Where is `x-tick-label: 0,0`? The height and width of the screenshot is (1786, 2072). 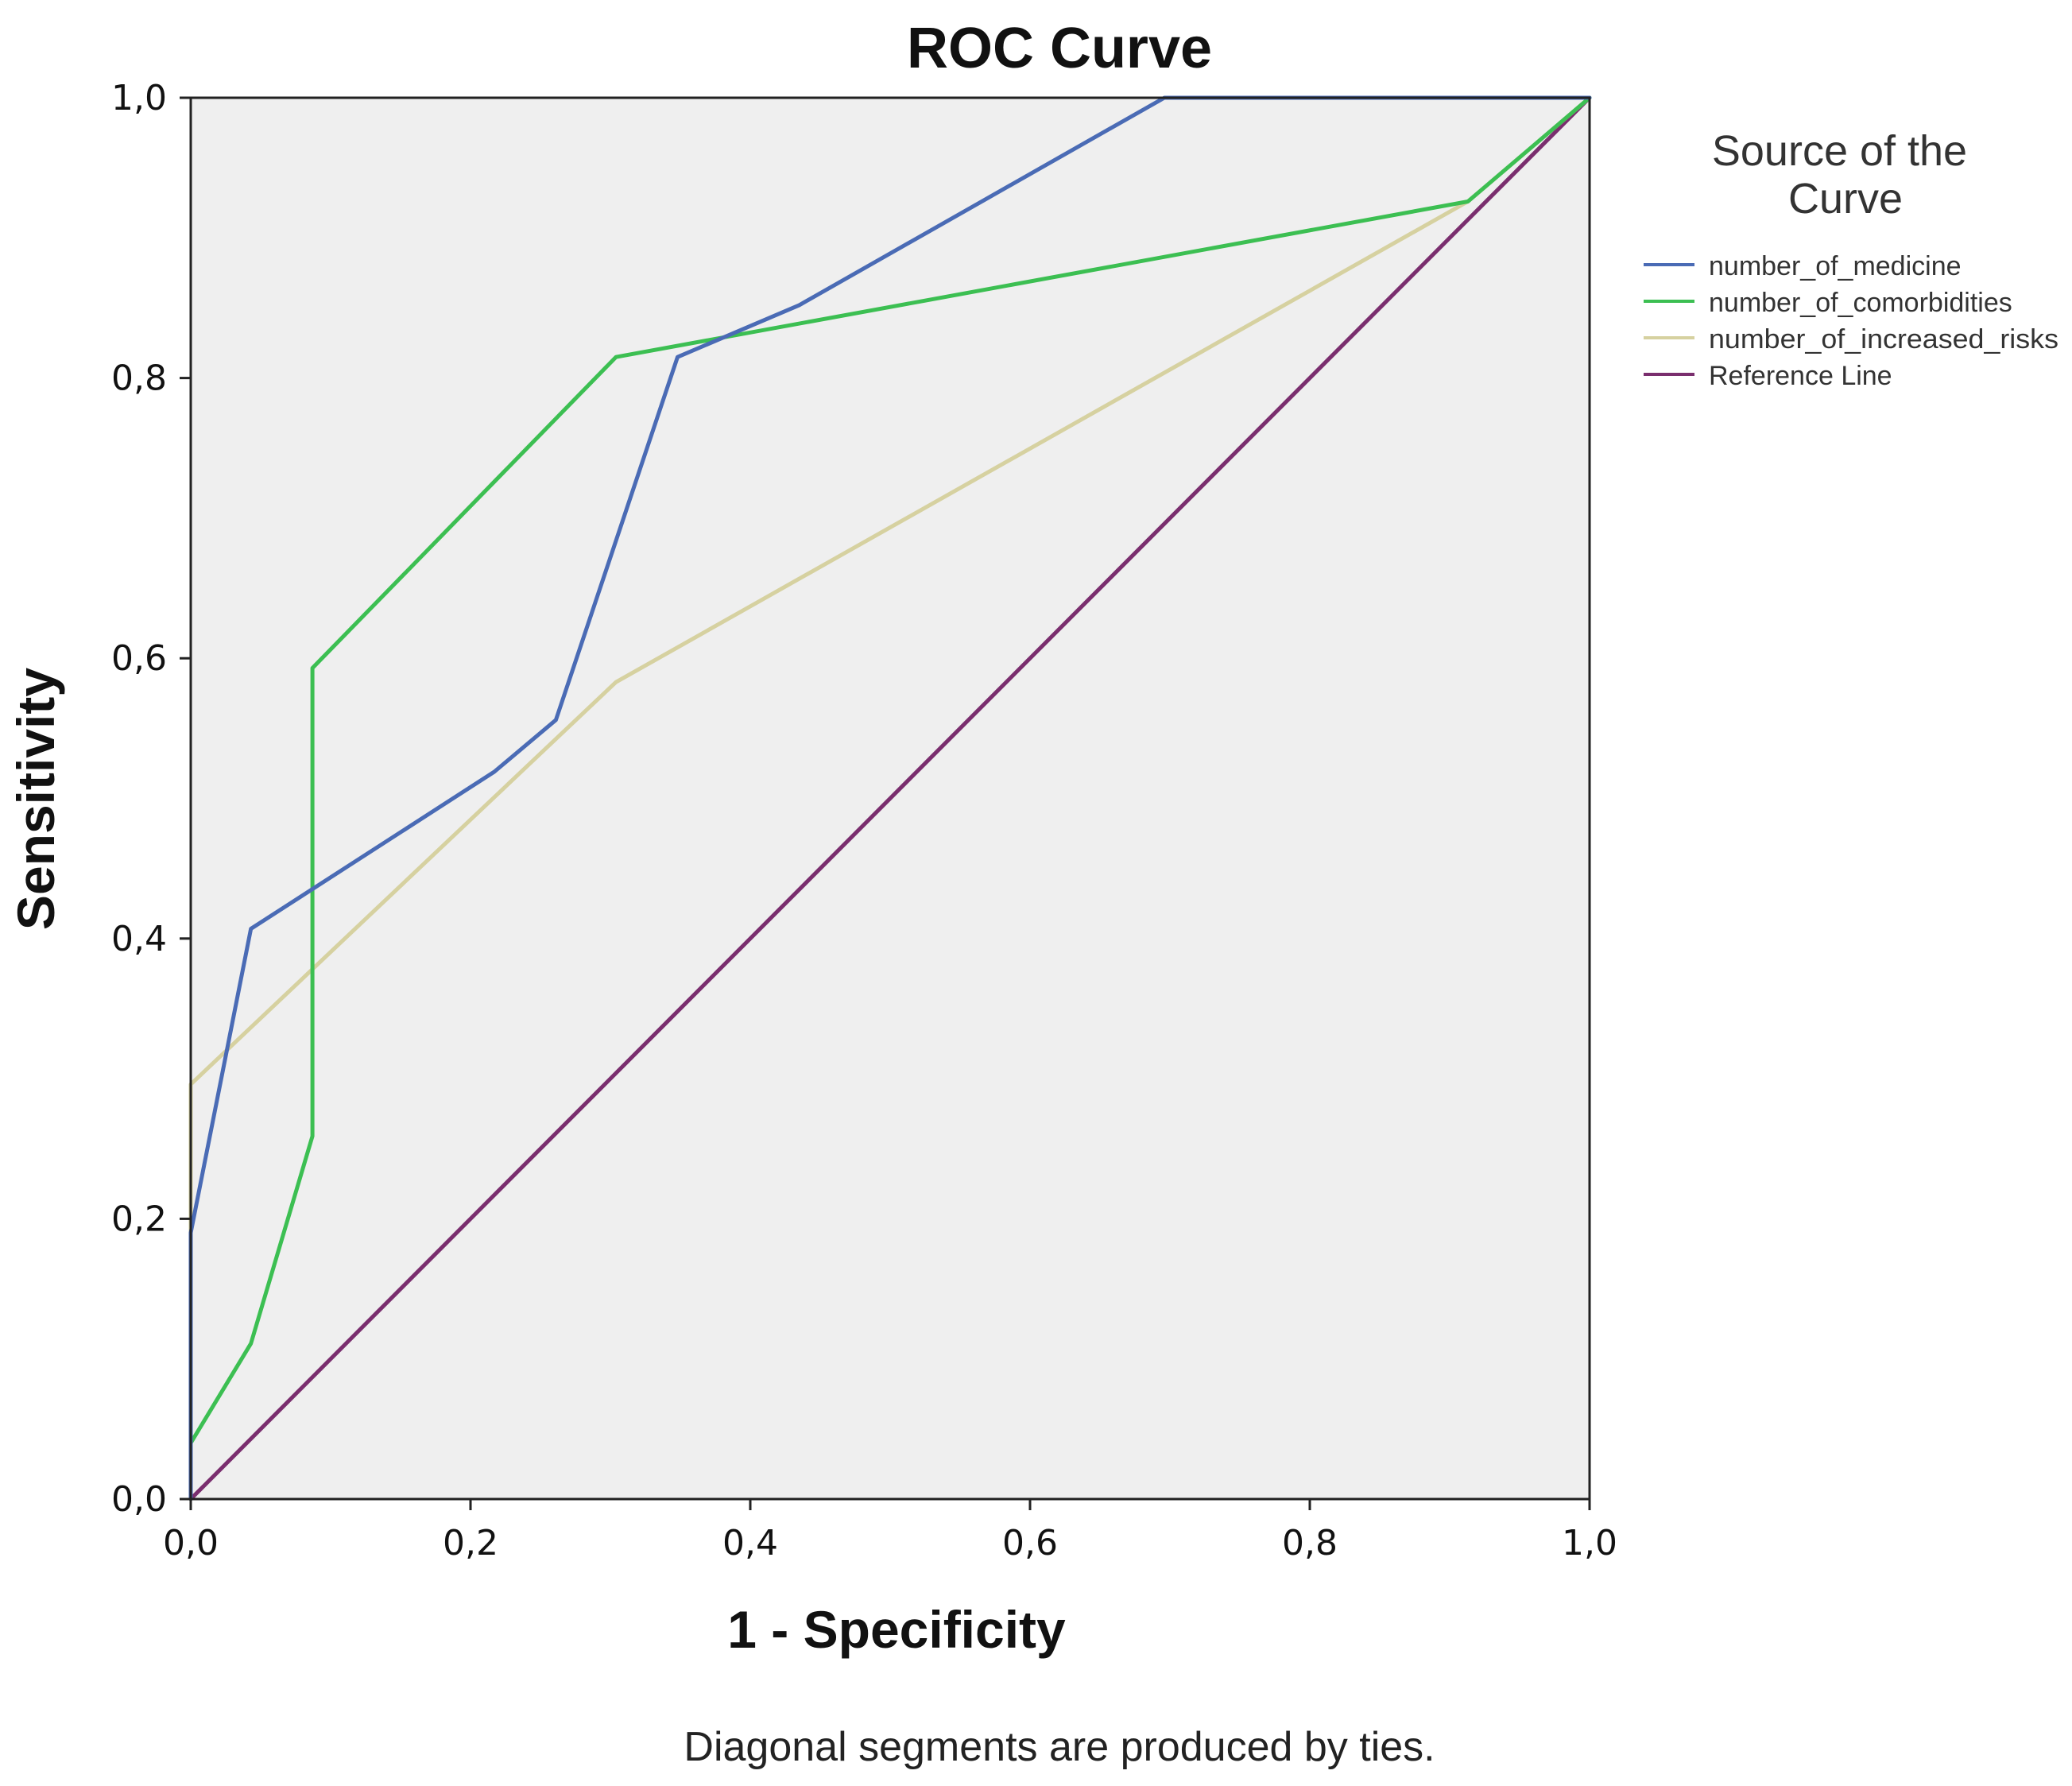 x-tick-label: 0,0 is located at coordinates (191, 1543).